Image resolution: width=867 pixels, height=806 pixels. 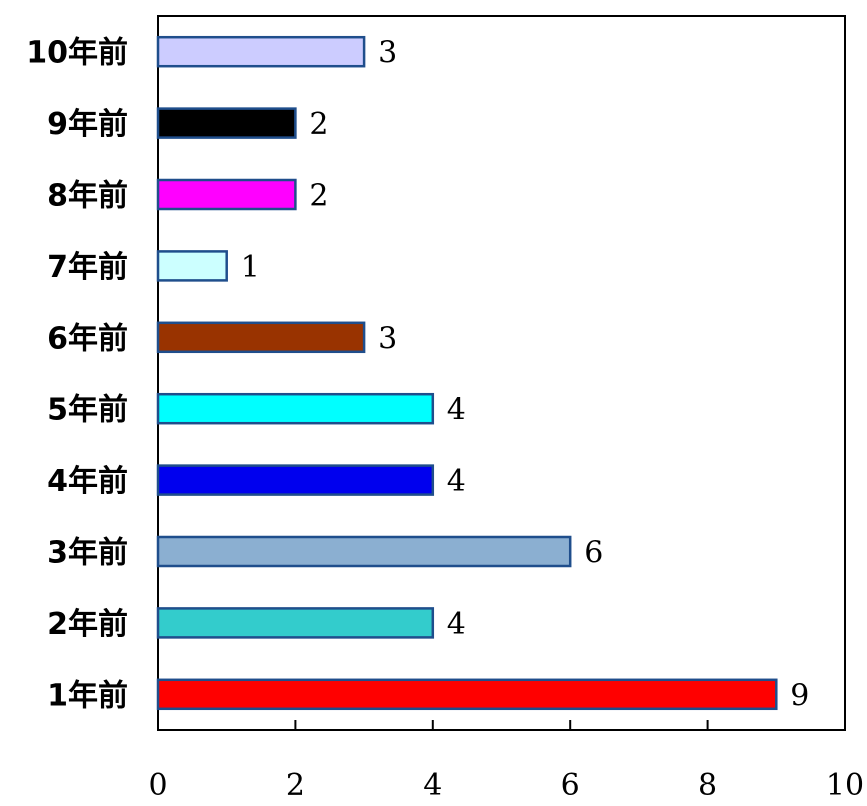 What do you see at coordinates (506, 761) in the screenshot?
I see `x-ticks-layer: 0 2 4 6 8 10` at bounding box center [506, 761].